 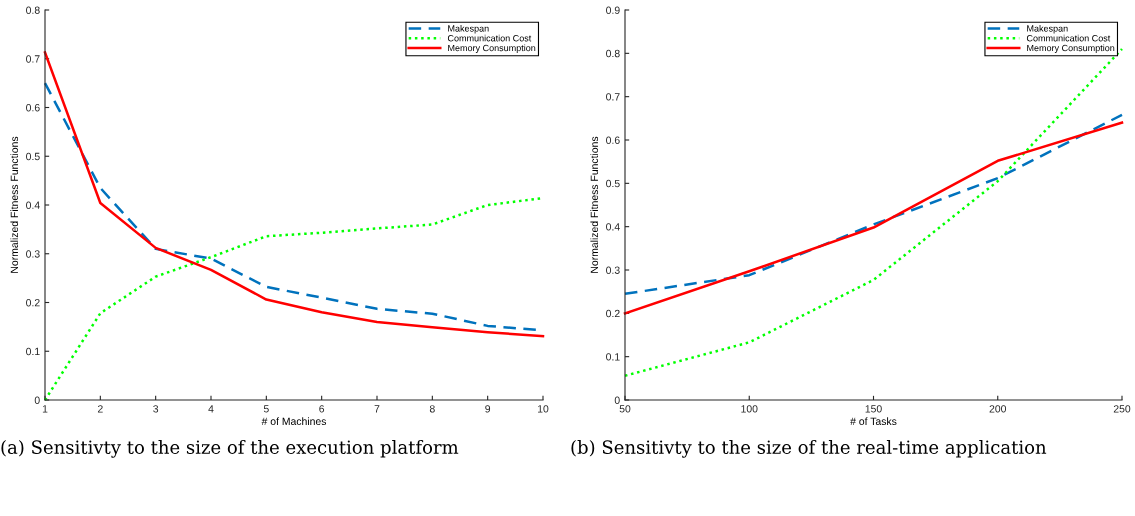 What do you see at coordinates (377, 409) in the screenshot?
I see `x-tick-label: 7` at bounding box center [377, 409].